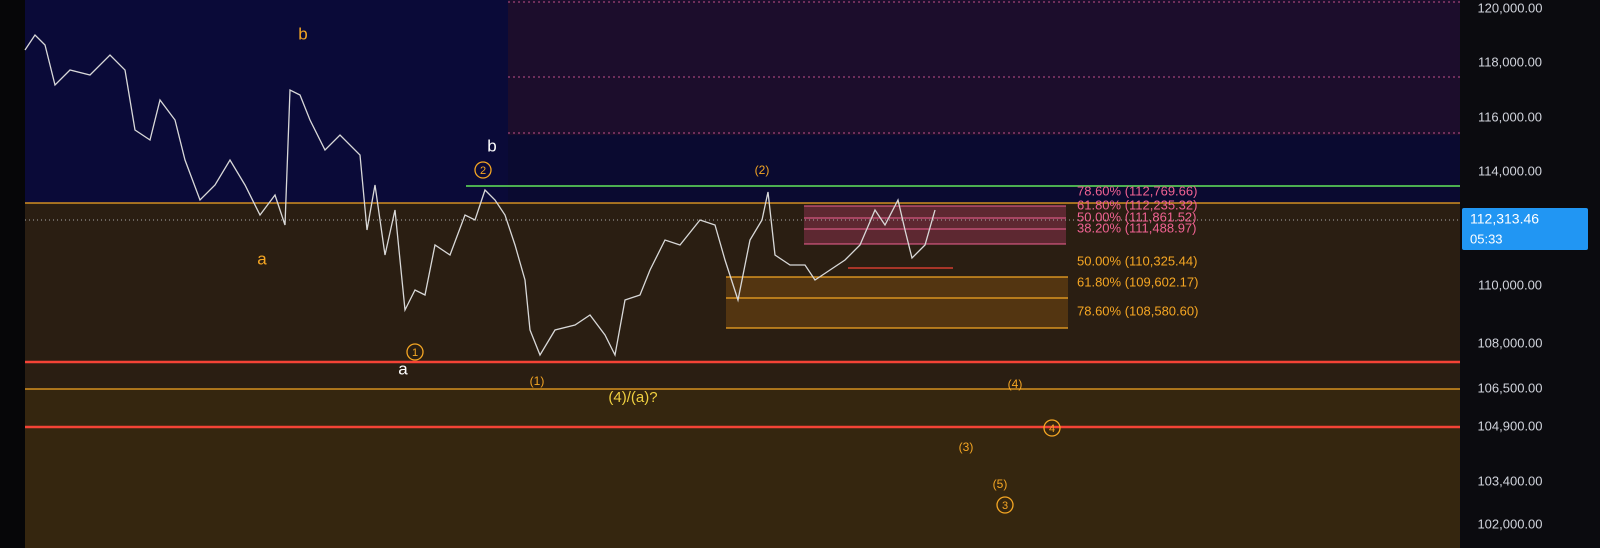  Describe the element at coordinates (1509, 425) in the screenshot. I see `axis-label: 104,900.00` at that location.